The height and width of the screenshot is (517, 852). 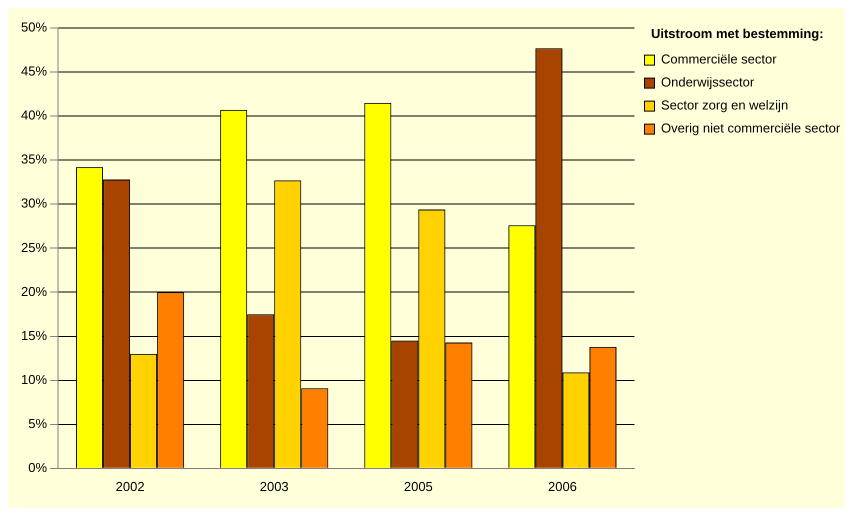 I want to click on y-tick-label: 25%, so click(x=34, y=247).